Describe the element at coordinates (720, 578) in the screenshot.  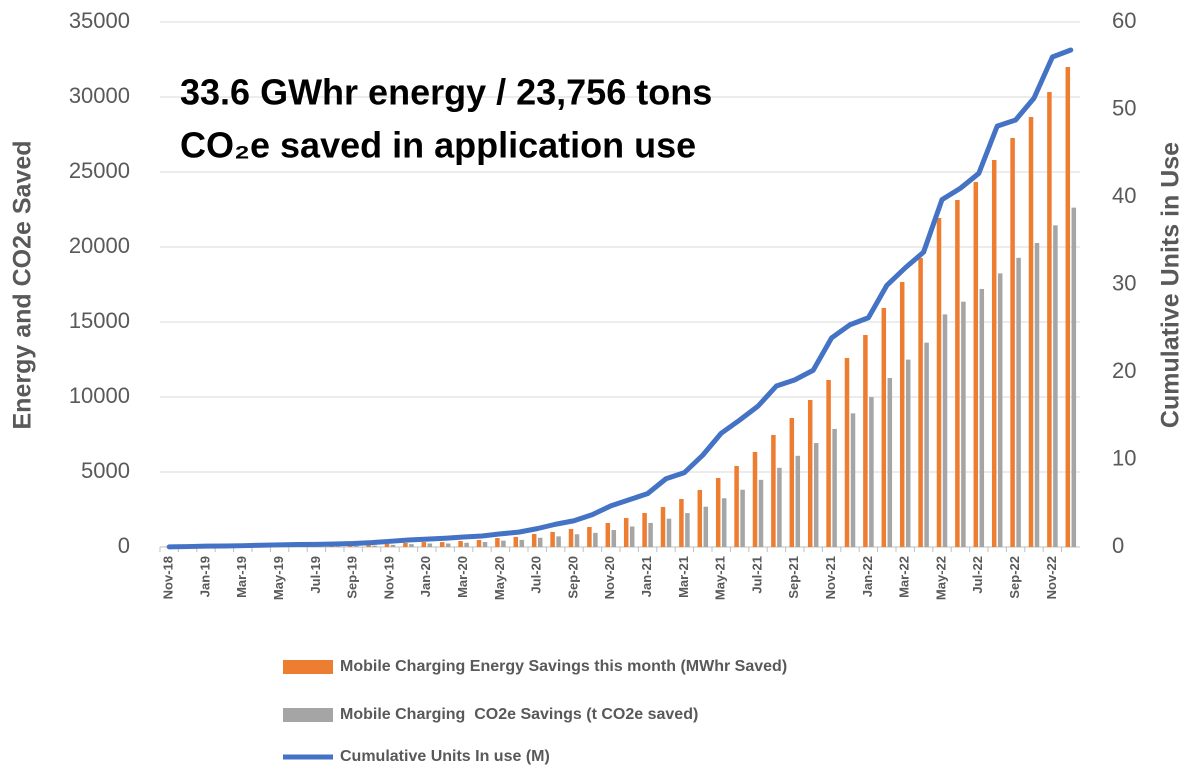
I see `x-tick-label: May-21` at that location.